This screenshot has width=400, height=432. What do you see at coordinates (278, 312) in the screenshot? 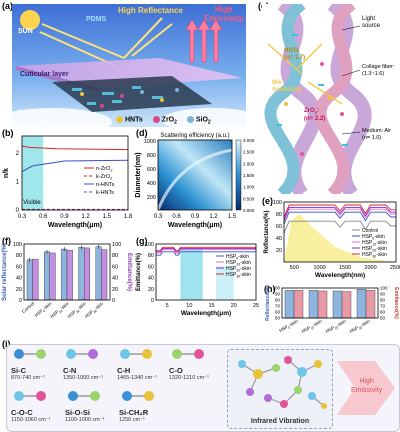
I see `y-tick-left: 60` at bounding box center [278, 312].